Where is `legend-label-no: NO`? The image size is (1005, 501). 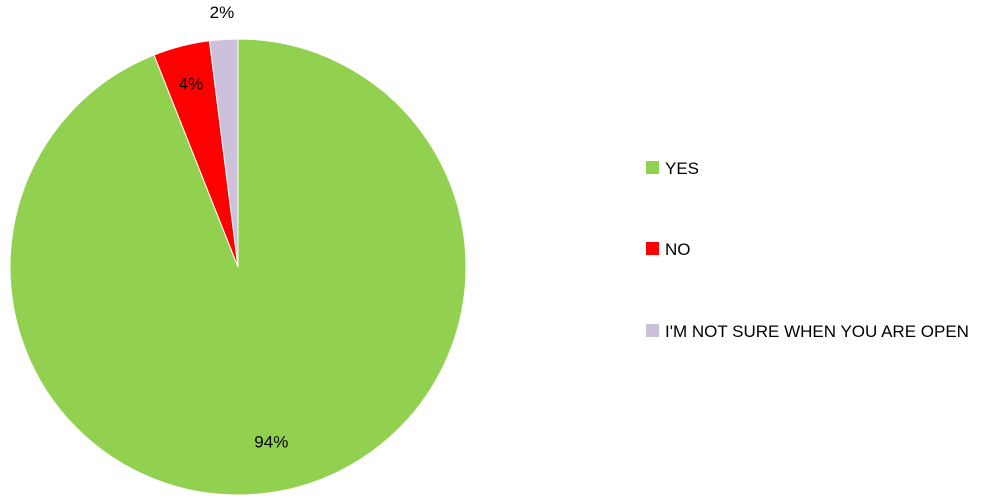
legend-label-no: NO is located at coordinates (678, 249).